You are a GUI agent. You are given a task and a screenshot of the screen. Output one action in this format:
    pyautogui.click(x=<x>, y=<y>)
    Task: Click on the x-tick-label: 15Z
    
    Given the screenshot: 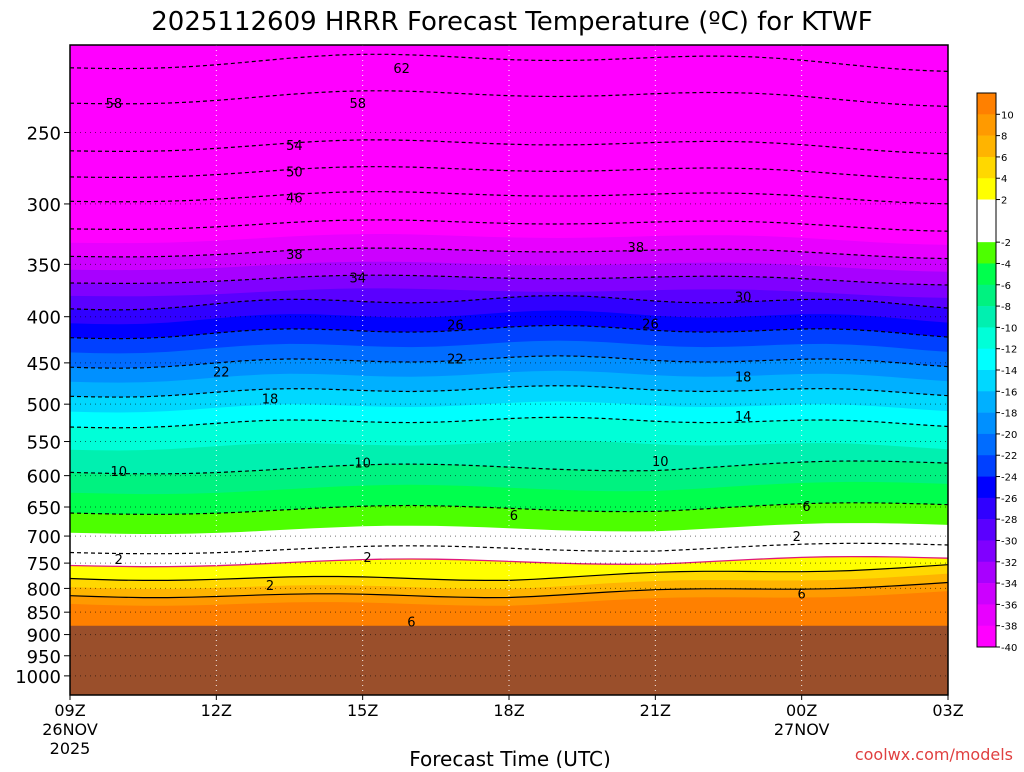 What is the action you would take?
    pyautogui.click(x=362, y=710)
    